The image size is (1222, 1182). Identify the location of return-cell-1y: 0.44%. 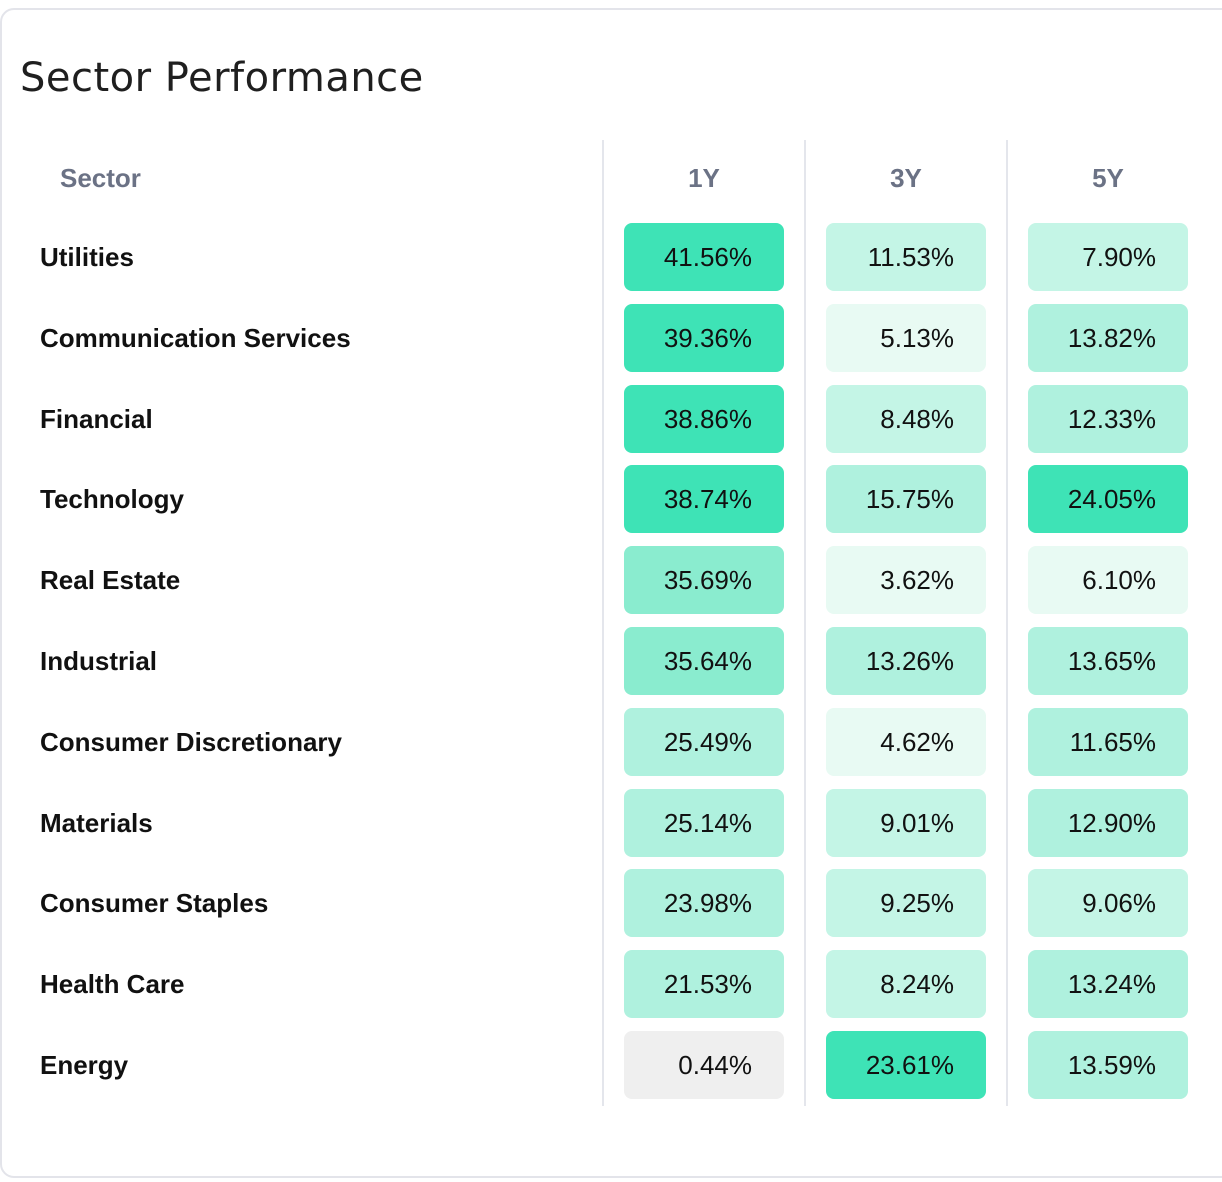
(704, 1065).